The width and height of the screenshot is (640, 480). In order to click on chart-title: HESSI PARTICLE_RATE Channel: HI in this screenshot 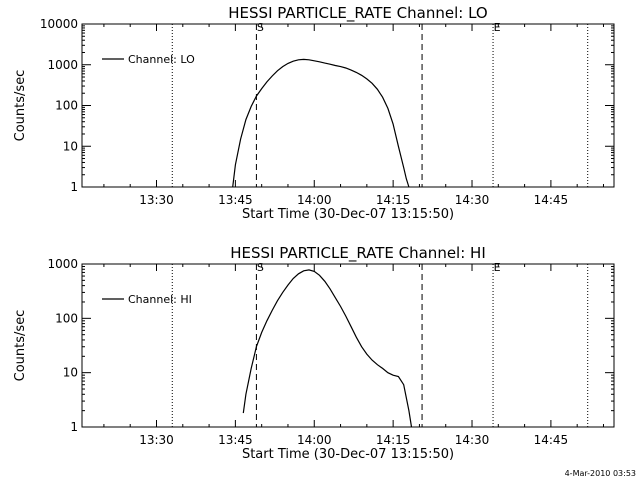, I will do `click(358, 253)`.